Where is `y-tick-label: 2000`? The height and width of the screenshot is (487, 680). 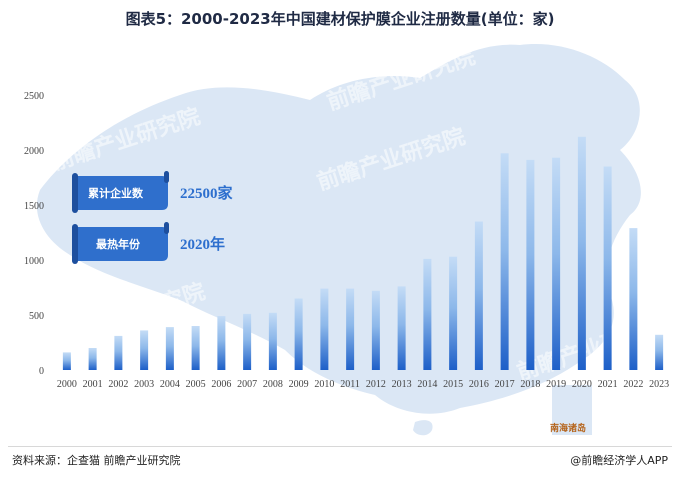 y-tick-label: 2000 is located at coordinates (34, 151).